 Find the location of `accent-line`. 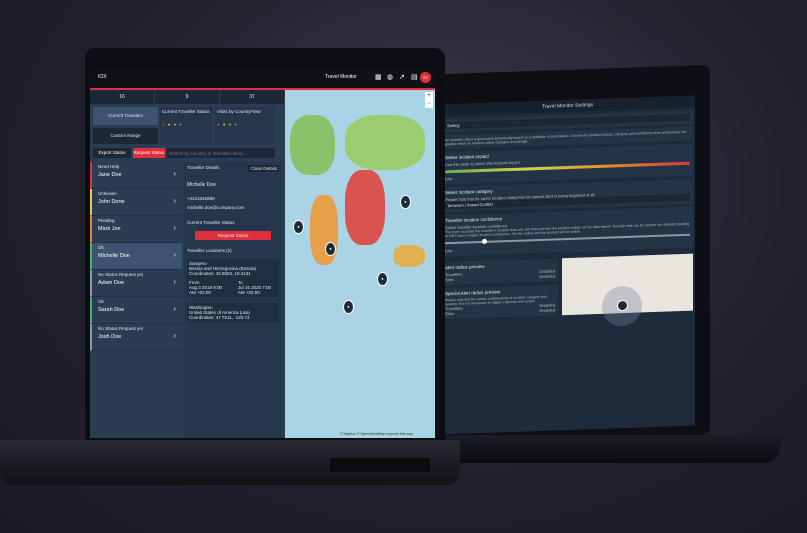

accent-line is located at coordinates (262, 89).